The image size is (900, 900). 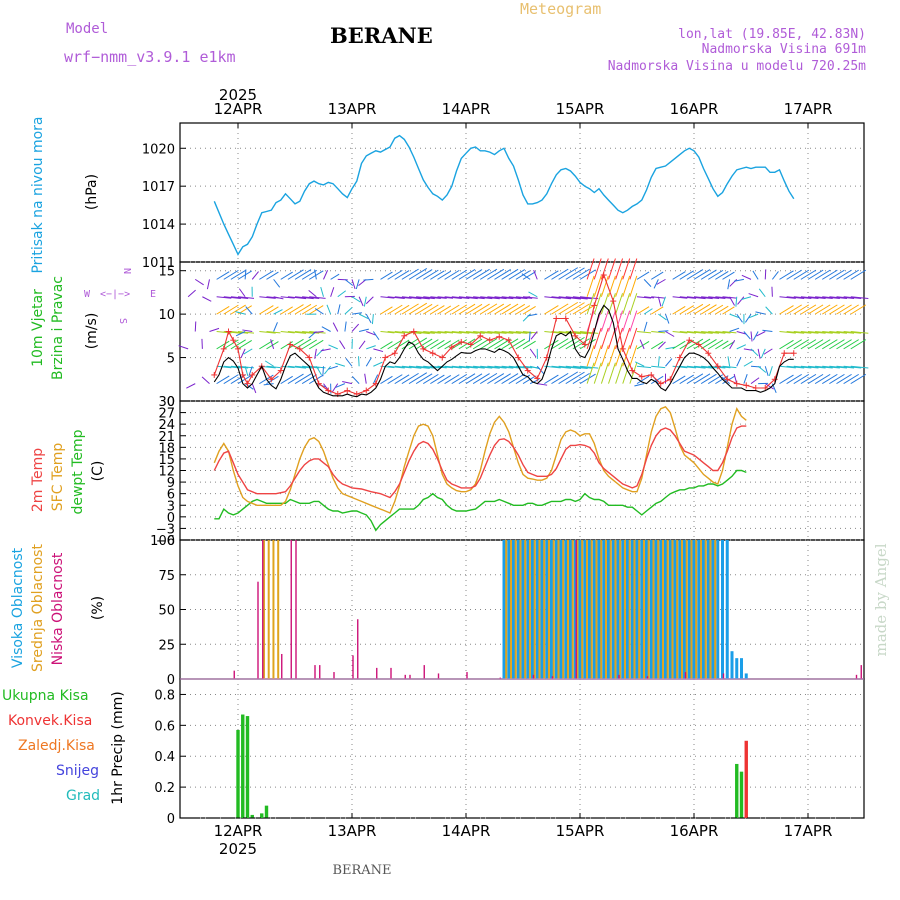 What do you see at coordinates (153, 294) in the screenshot?
I see `compass-east: E` at bounding box center [153, 294].